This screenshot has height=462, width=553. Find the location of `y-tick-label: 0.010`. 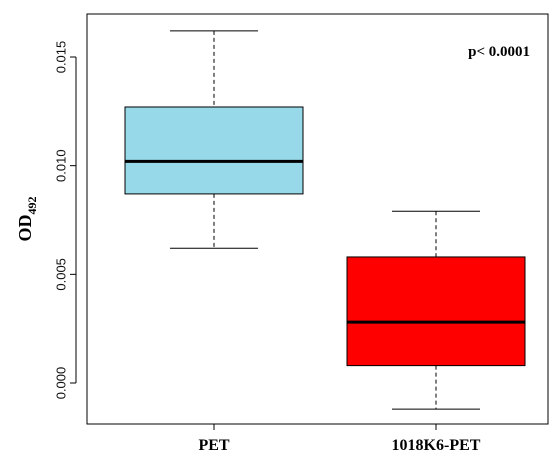

y-tick-label: 0.010 is located at coordinates (60, 165).